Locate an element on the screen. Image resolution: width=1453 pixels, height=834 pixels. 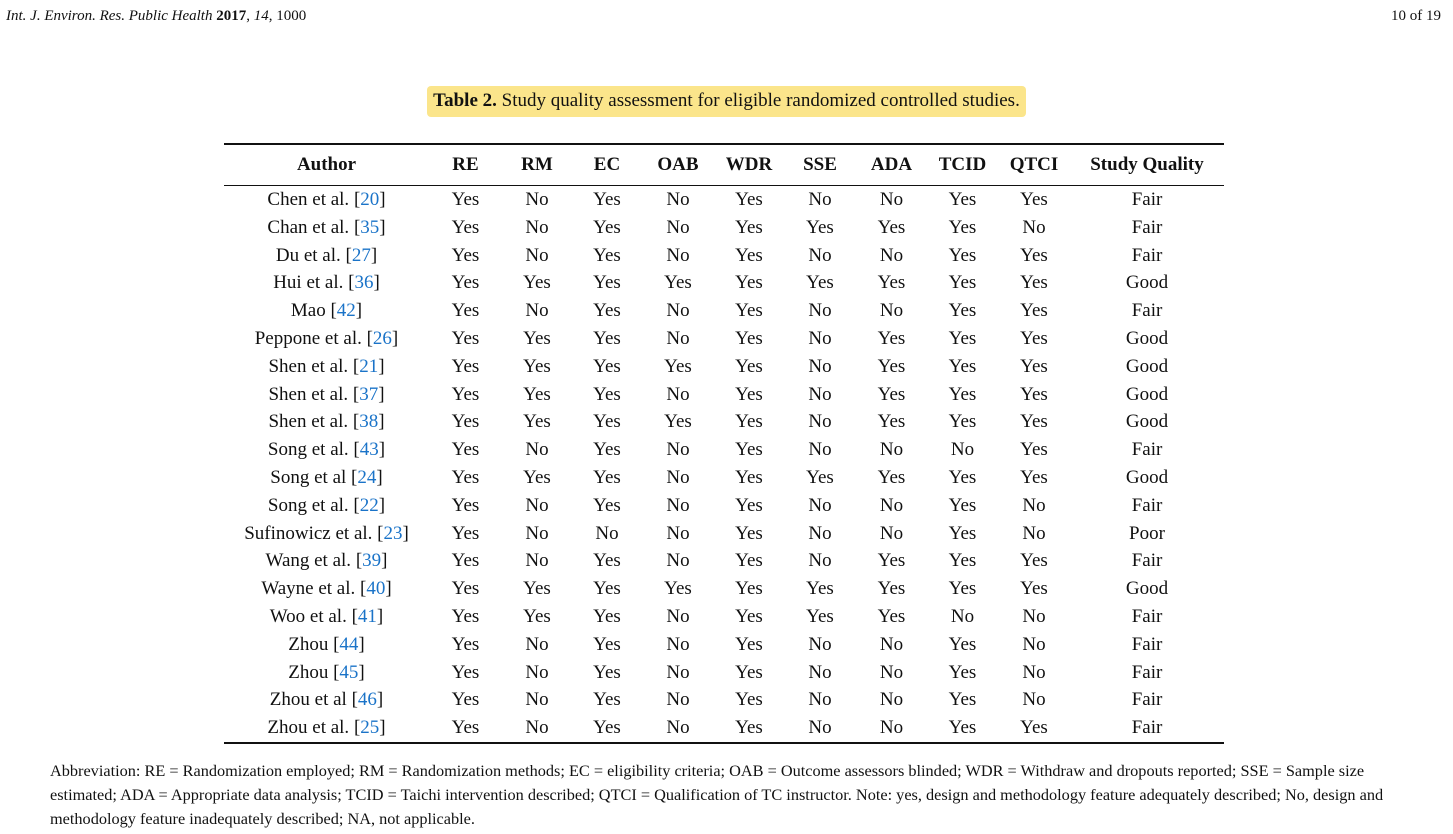
author-cell: Wang et al. [39] is located at coordinates (326, 561).